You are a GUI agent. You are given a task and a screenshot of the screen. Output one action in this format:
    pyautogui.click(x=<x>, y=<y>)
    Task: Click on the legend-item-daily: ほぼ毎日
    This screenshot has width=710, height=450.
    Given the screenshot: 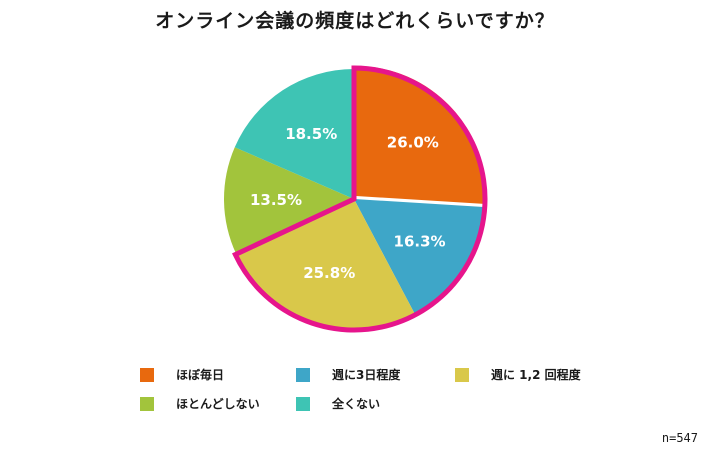 What is the action you would take?
    pyautogui.click(x=182, y=374)
    